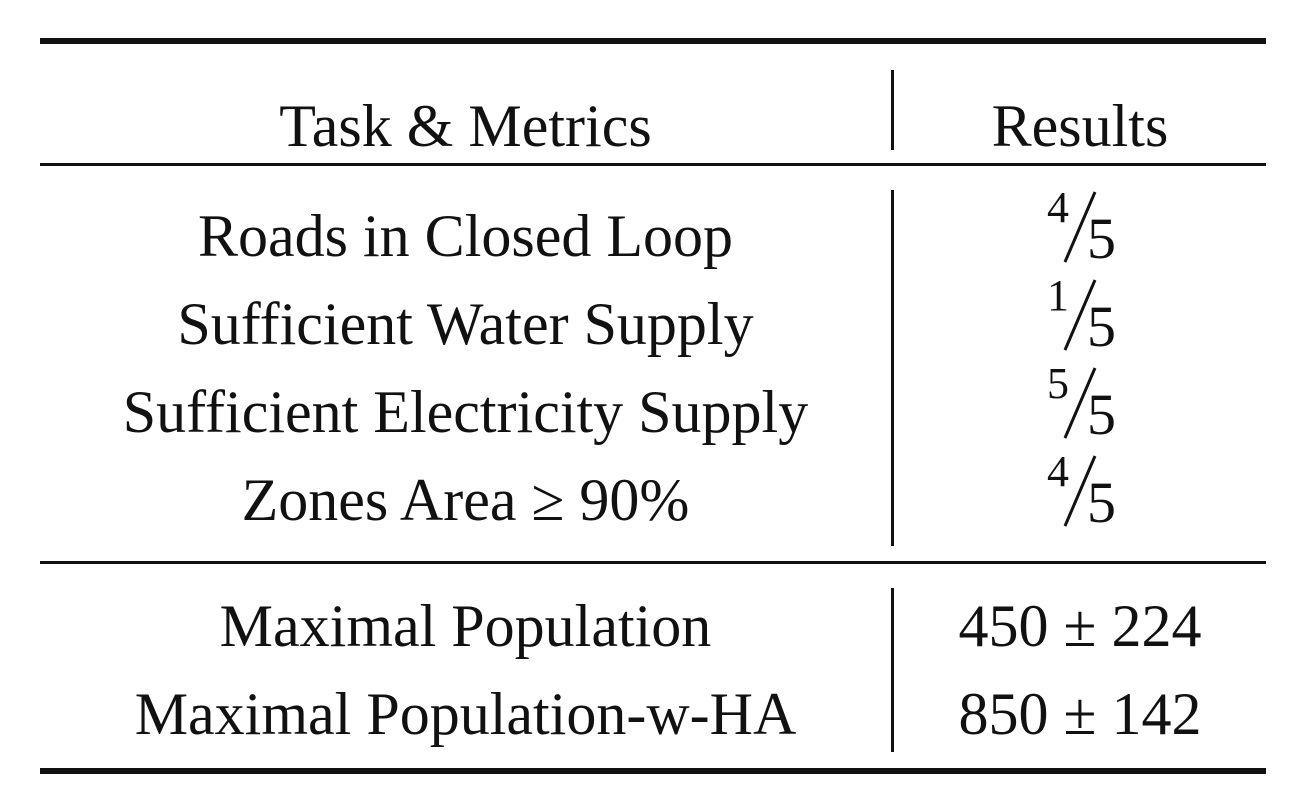  Describe the element at coordinates (1080, 126) in the screenshot. I see `header-results: Results` at that location.